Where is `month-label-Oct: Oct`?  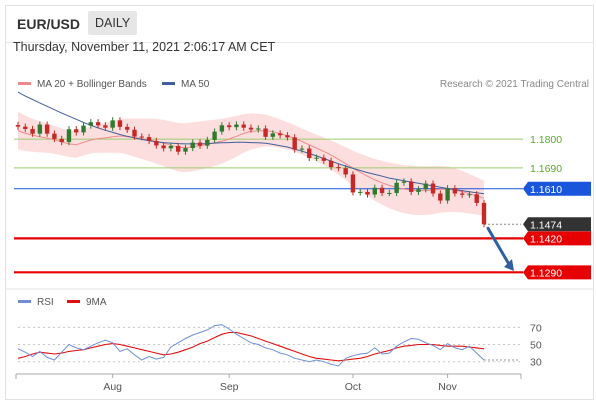
month-label-Oct: Oct is located at coordinates (353, 387).